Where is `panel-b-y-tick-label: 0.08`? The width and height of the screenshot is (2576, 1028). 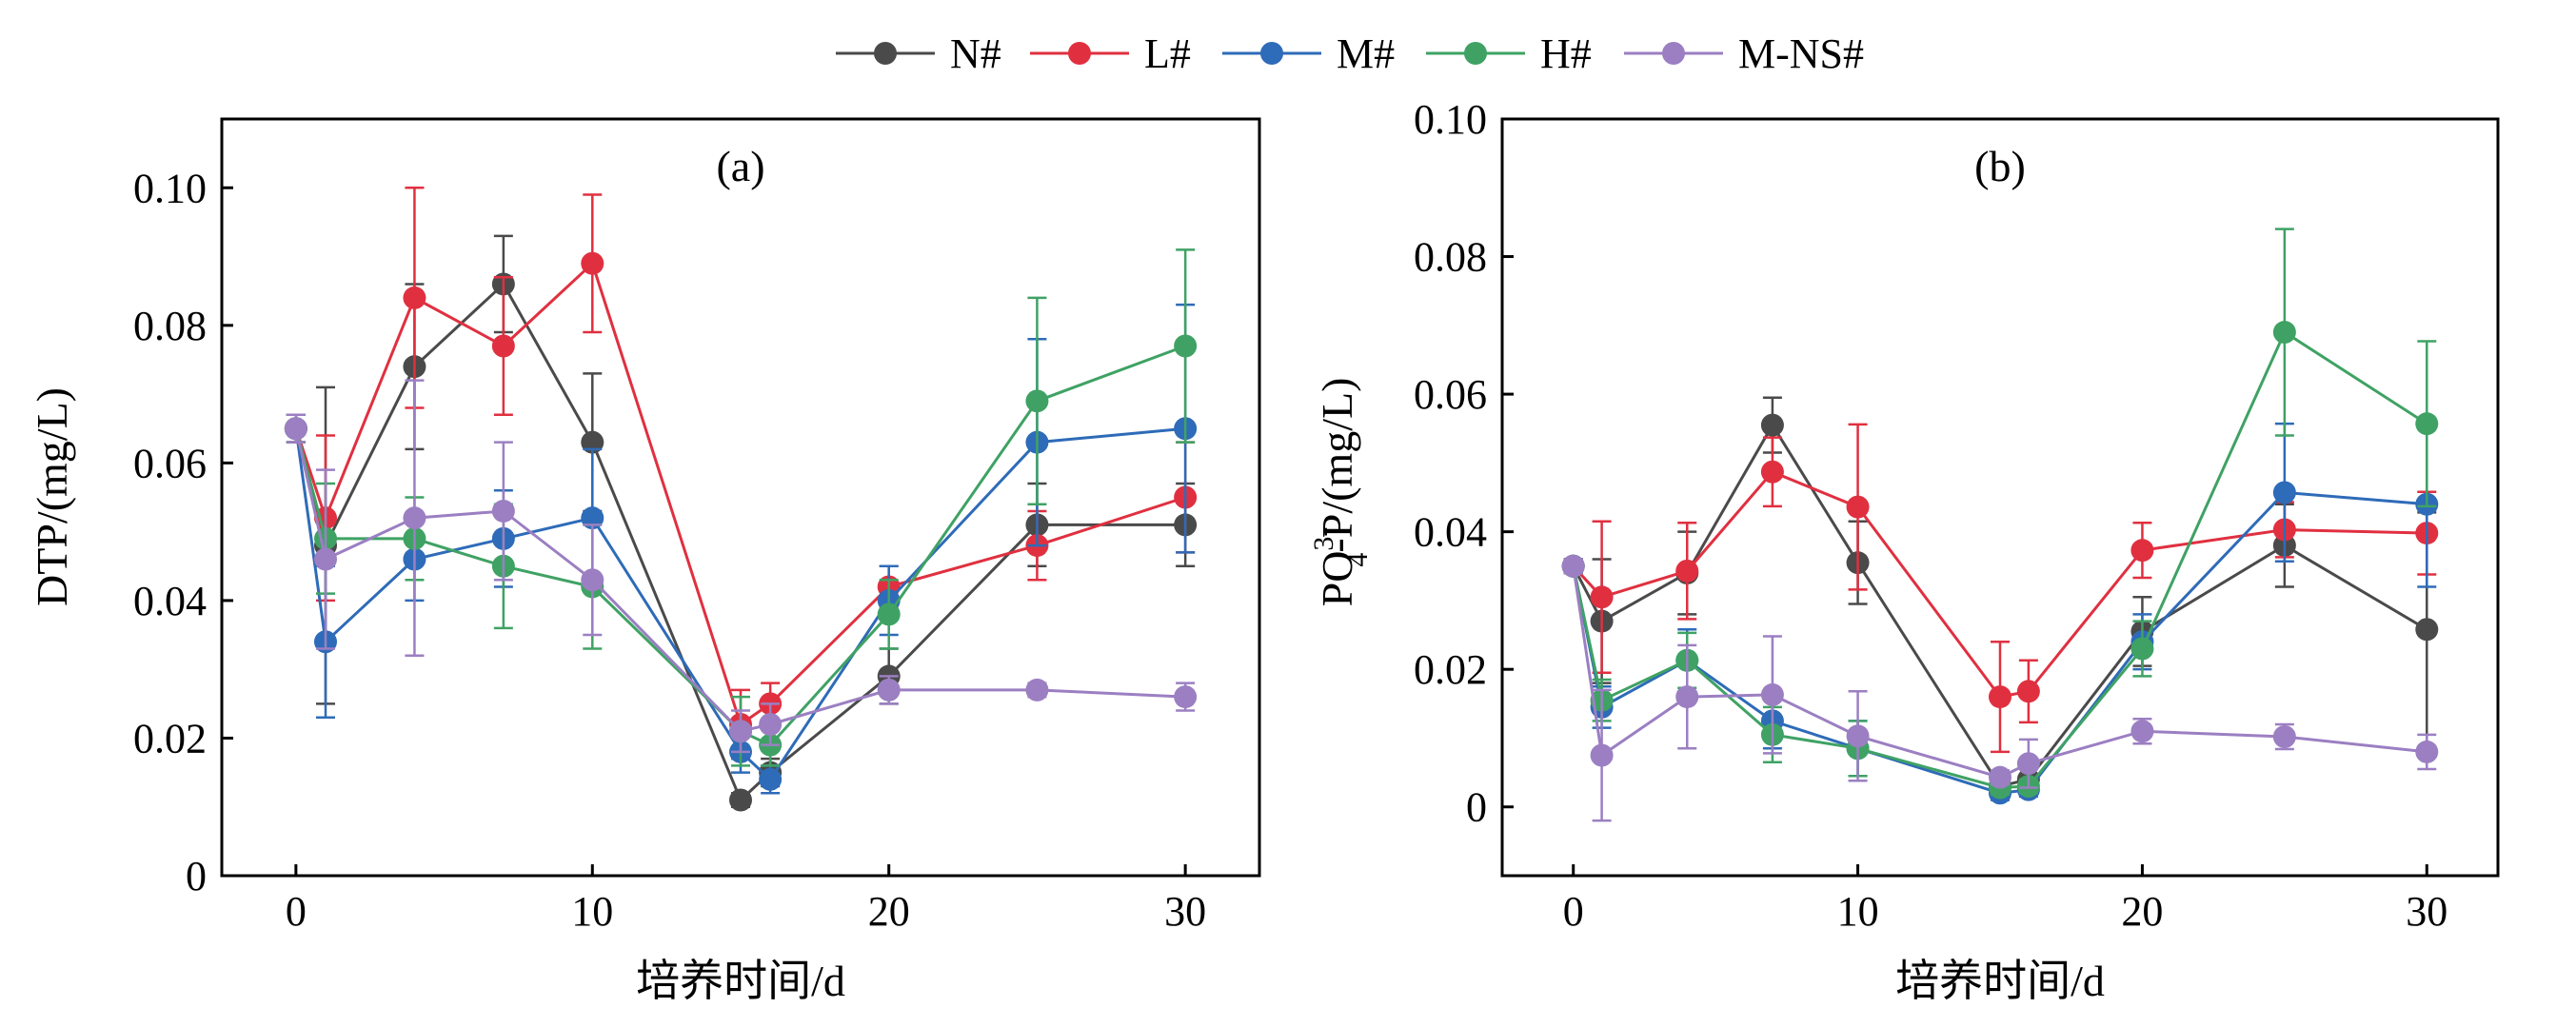
panel-b-y-tick-label: 0.08 is located at coordinates (1450, 257).